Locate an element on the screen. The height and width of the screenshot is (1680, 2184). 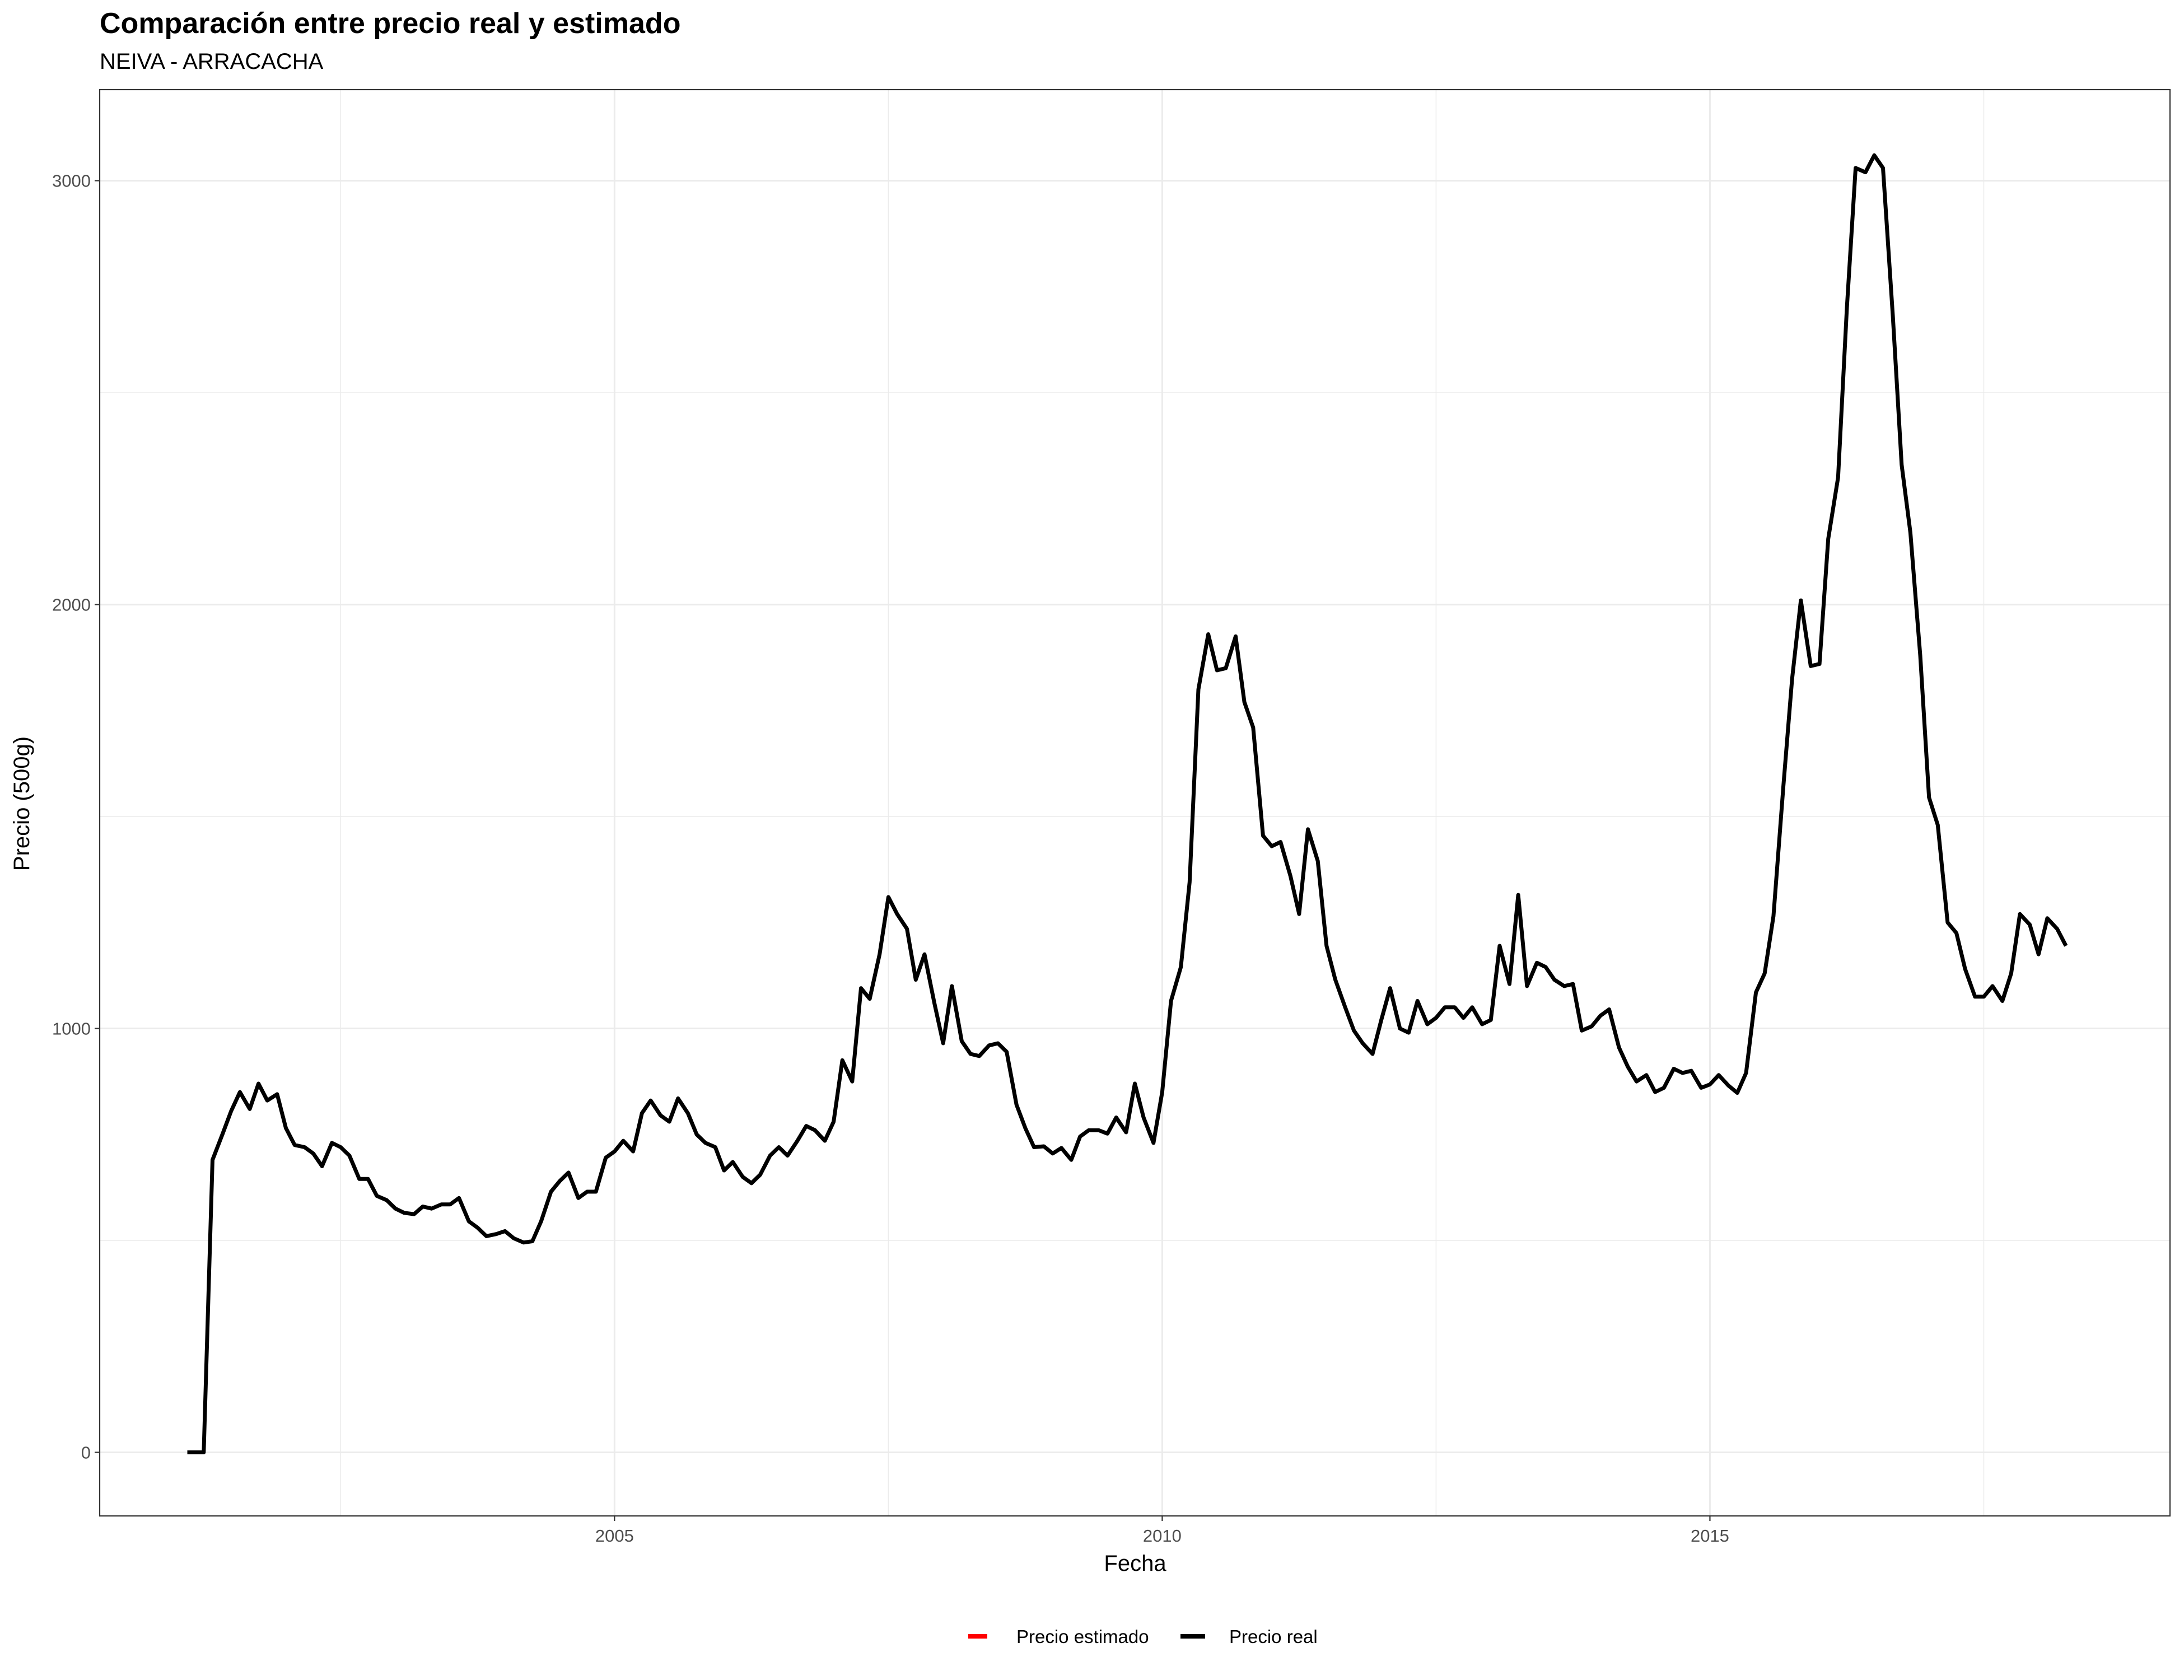
chart-title: Comparación entre precio real y estimado is located at coordinates (390, 24).